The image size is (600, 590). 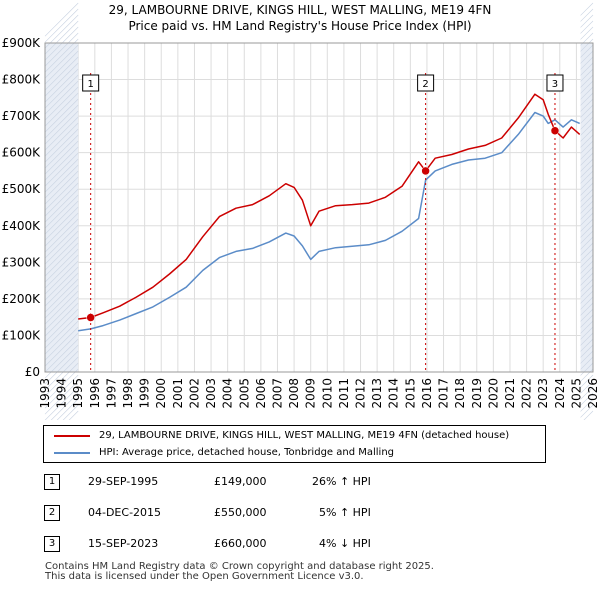 What do you see at coordinates (22, 43) in the screenshot?
I see `y-tick-label: £900K` at bounding box center [22, 43].